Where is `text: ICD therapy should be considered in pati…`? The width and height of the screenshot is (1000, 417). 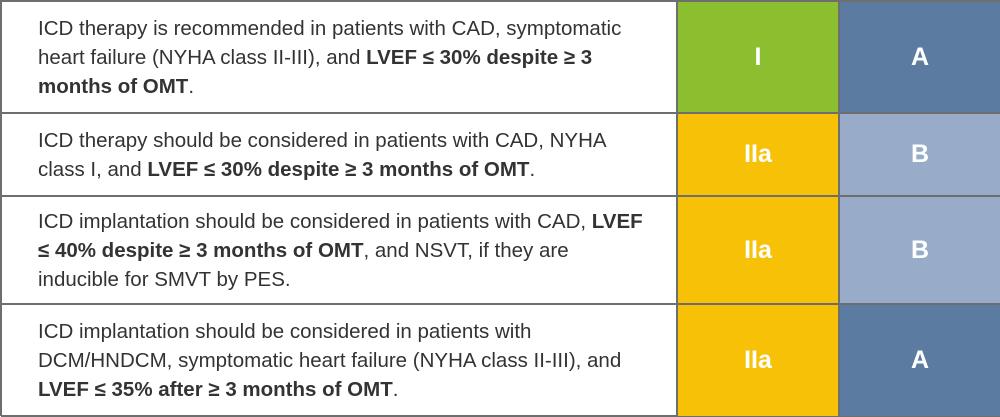
text: ICD therapy should be considered in pati… is located at coordinates (322, 154).